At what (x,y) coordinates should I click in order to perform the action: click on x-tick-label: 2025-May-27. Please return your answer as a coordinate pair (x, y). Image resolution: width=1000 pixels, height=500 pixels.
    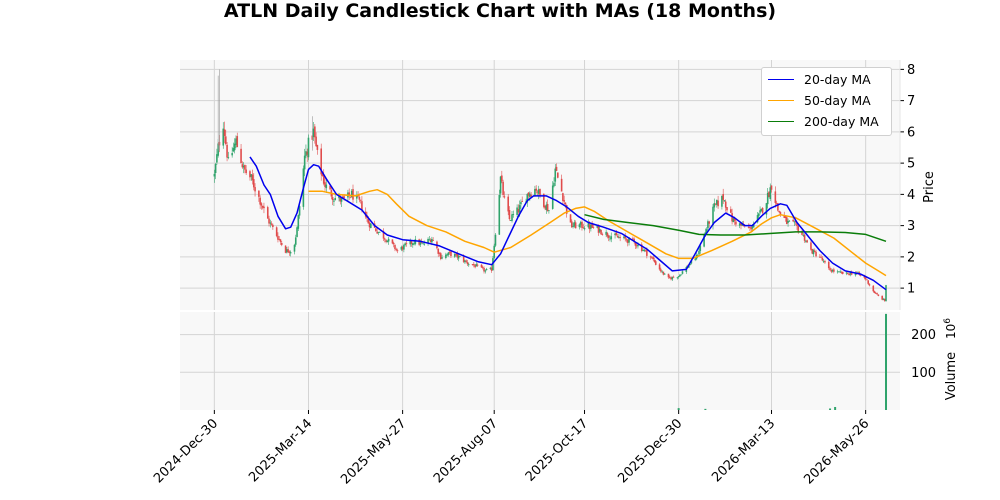
    Looking at the image, I should click on (373, 451).